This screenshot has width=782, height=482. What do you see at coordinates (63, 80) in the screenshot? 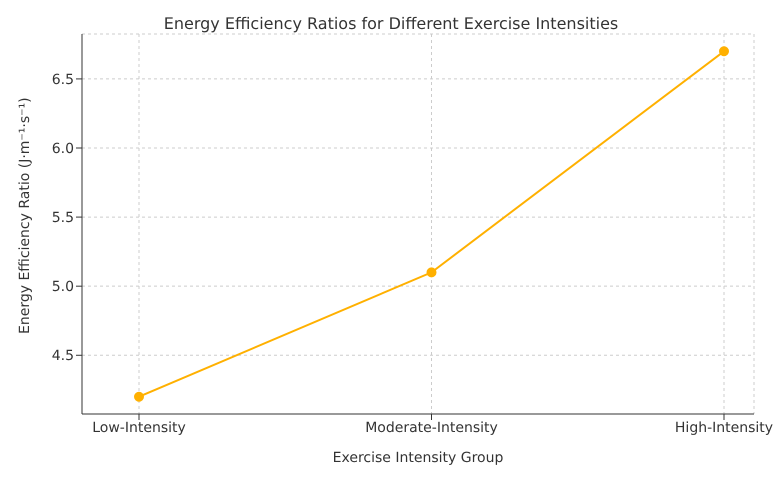
I see `y-tick-label: 6.5` at bounding box center [63, 80].